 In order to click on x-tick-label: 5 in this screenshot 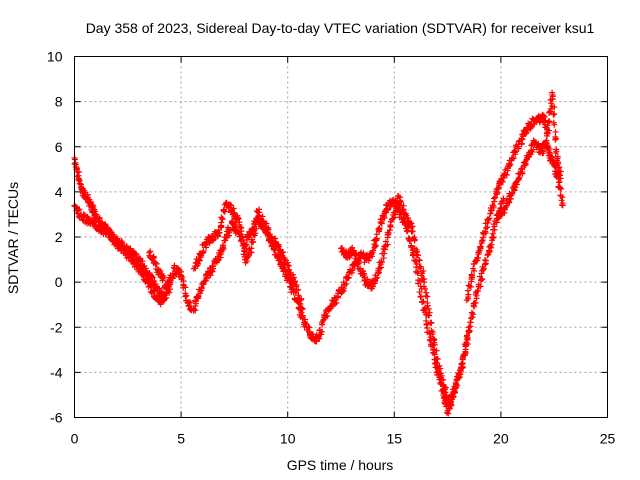, I will do `click(181, 439)`.